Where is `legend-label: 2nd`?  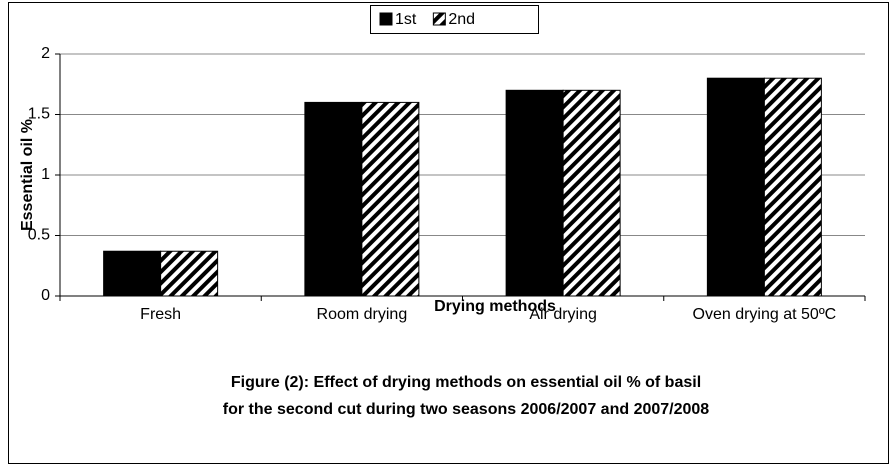 legend-label: 2nd is located at coordinates (461, 19).